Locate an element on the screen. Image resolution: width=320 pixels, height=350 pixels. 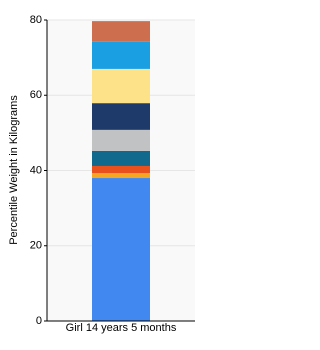
y-tick-label: 0 is located at coordinates (39, 321).